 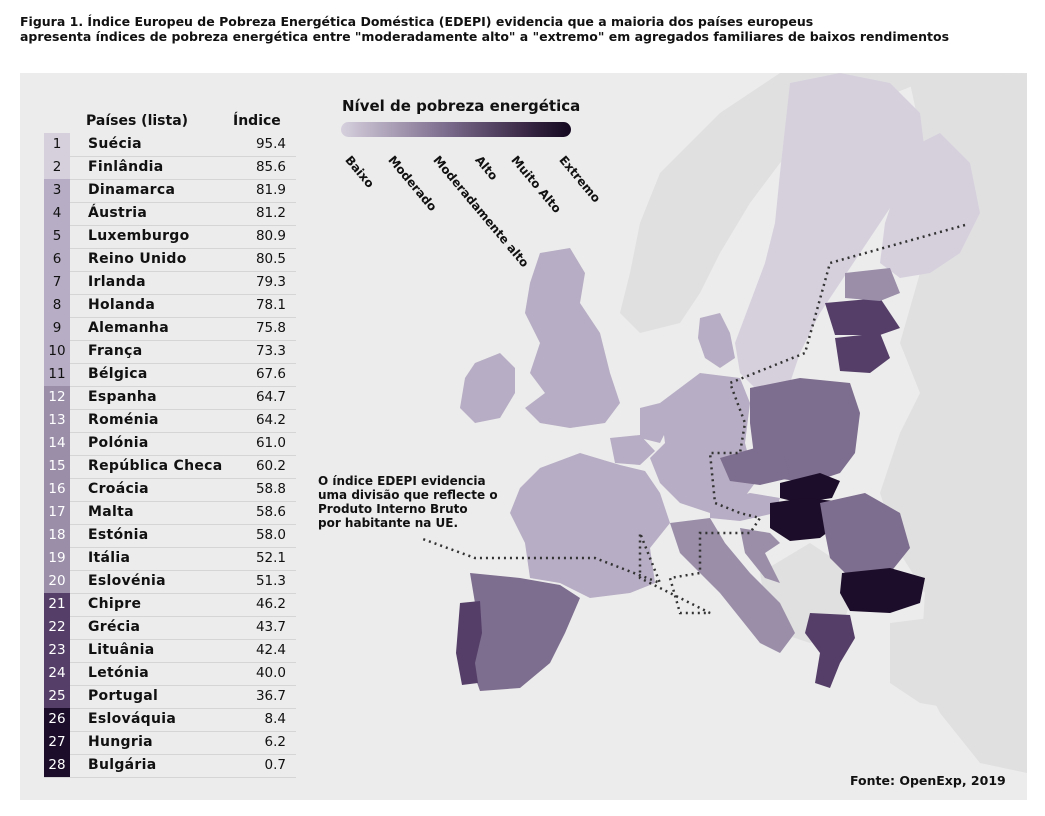 I want to click on table-row: 5 Luxemburgo 80.9, so click(x=170, y=237).